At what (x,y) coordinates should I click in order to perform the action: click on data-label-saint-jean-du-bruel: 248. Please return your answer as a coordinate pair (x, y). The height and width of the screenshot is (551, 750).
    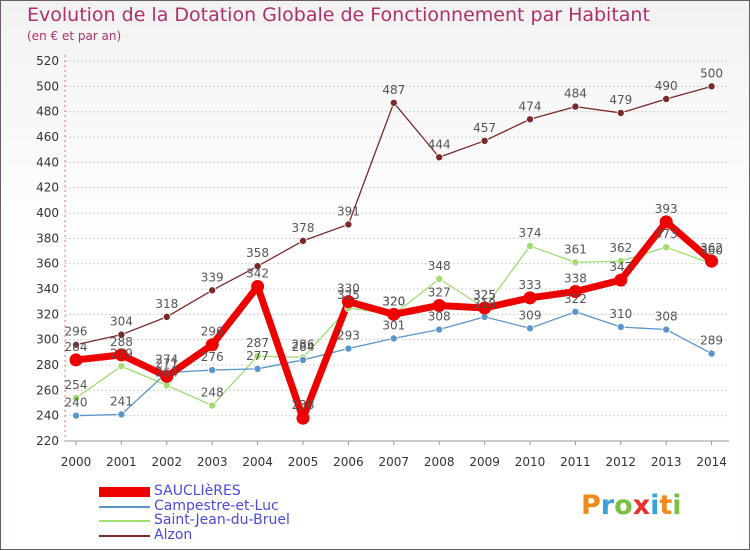
    Looking at the image, I should click on (212, 393).